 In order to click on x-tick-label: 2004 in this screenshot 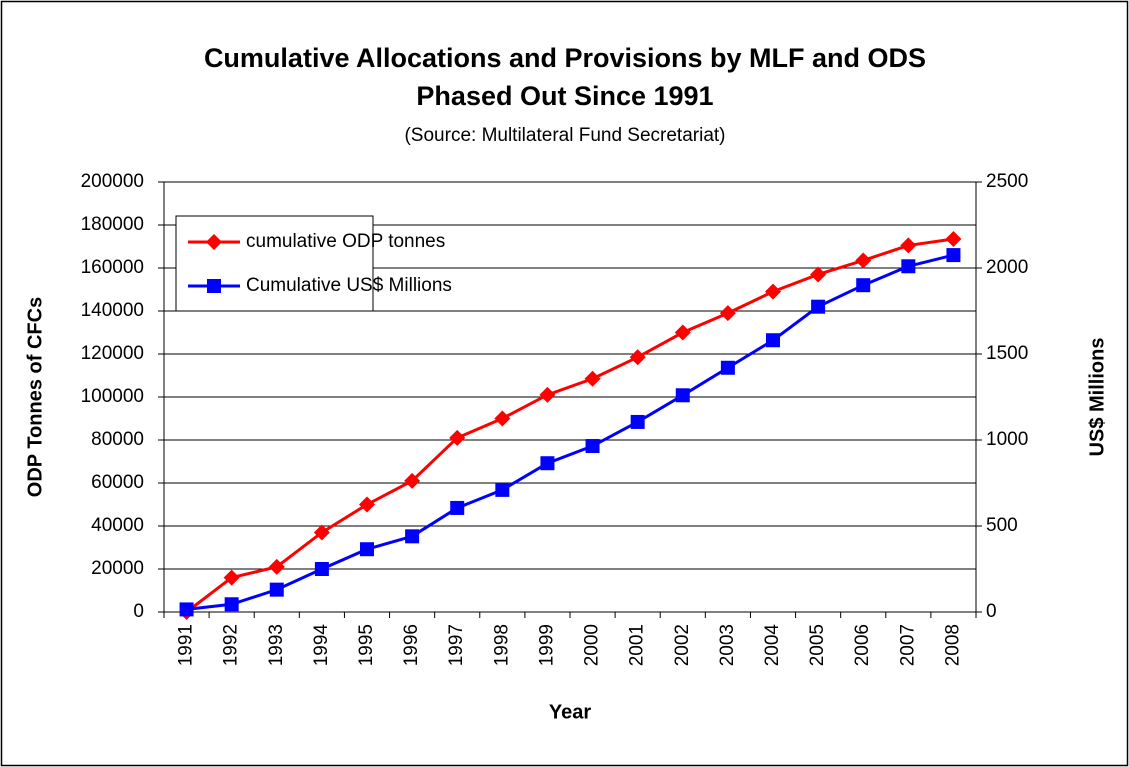, I will do `click(772, 645)`.